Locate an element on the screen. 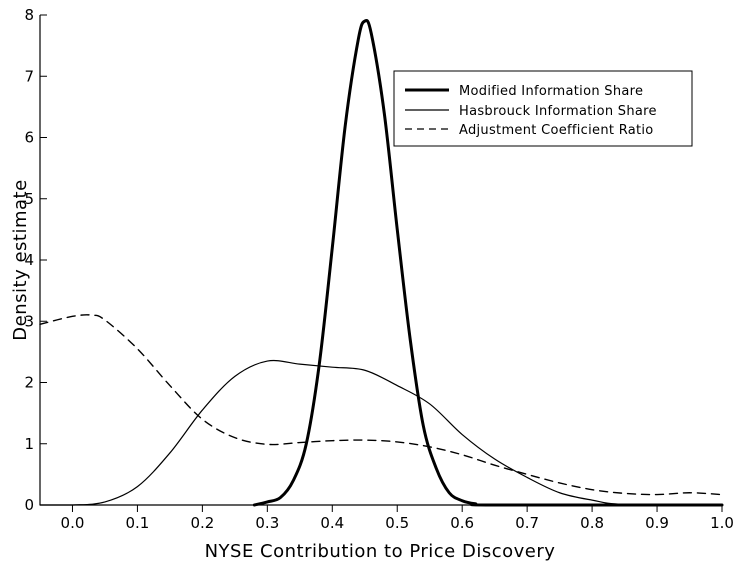  x-tick-label: 0.4 is located at coordinates (332, 523).